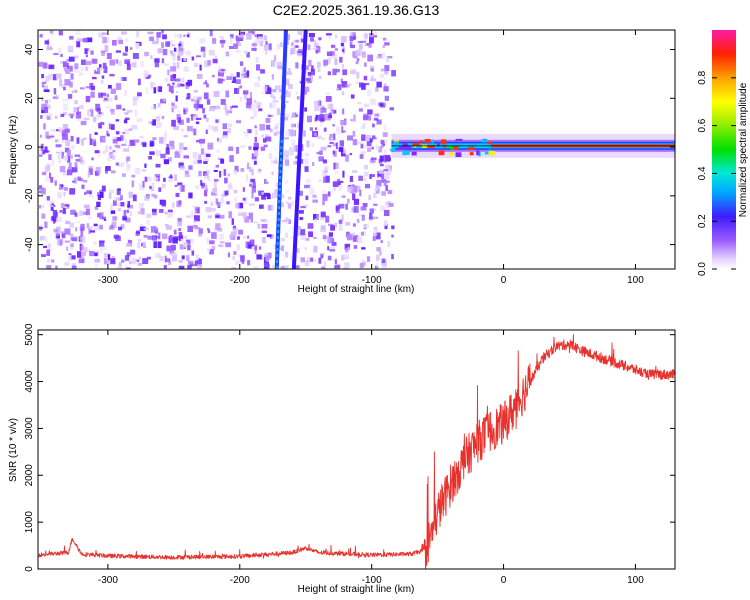  Describe the element at coordinates (108, 280) in the screenshot. I see `spectrogram-x-tick-label: -300` at that location.